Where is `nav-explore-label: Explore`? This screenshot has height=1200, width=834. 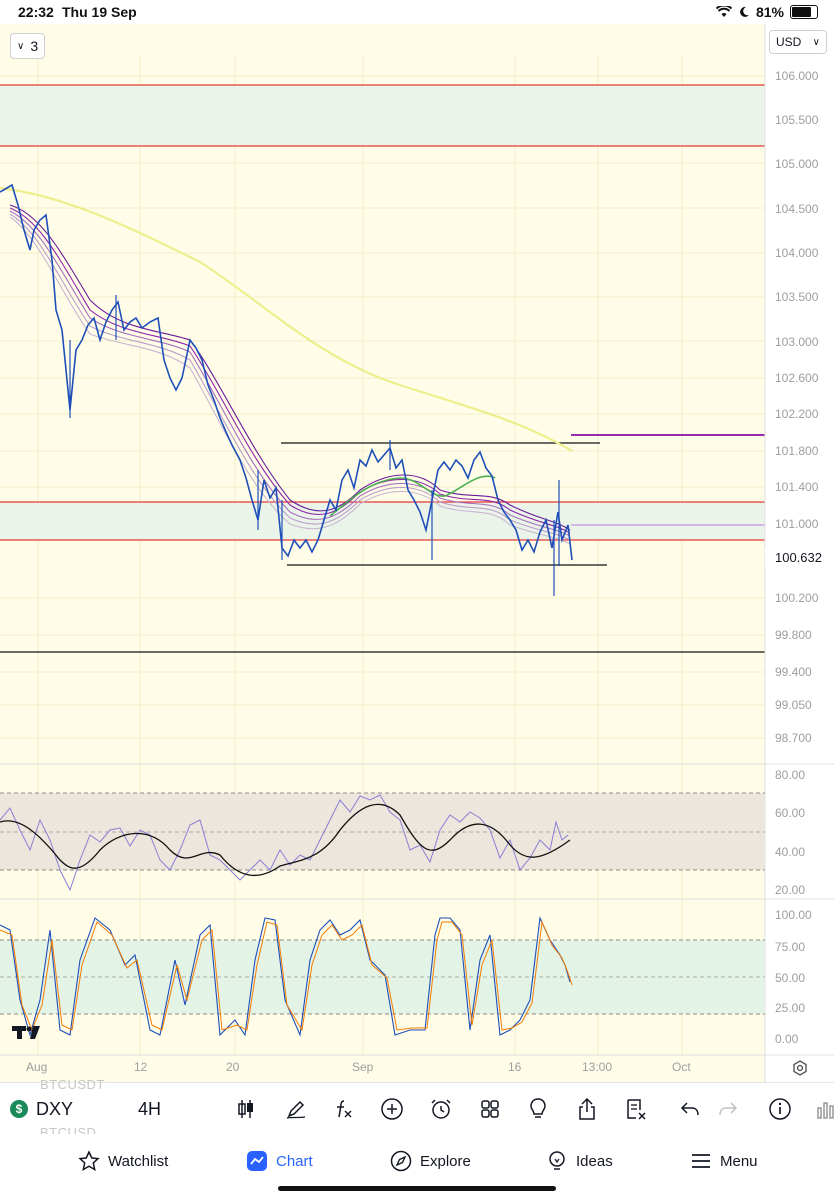
nav-explore-label: Explore is located at coordinates (445, 1161).